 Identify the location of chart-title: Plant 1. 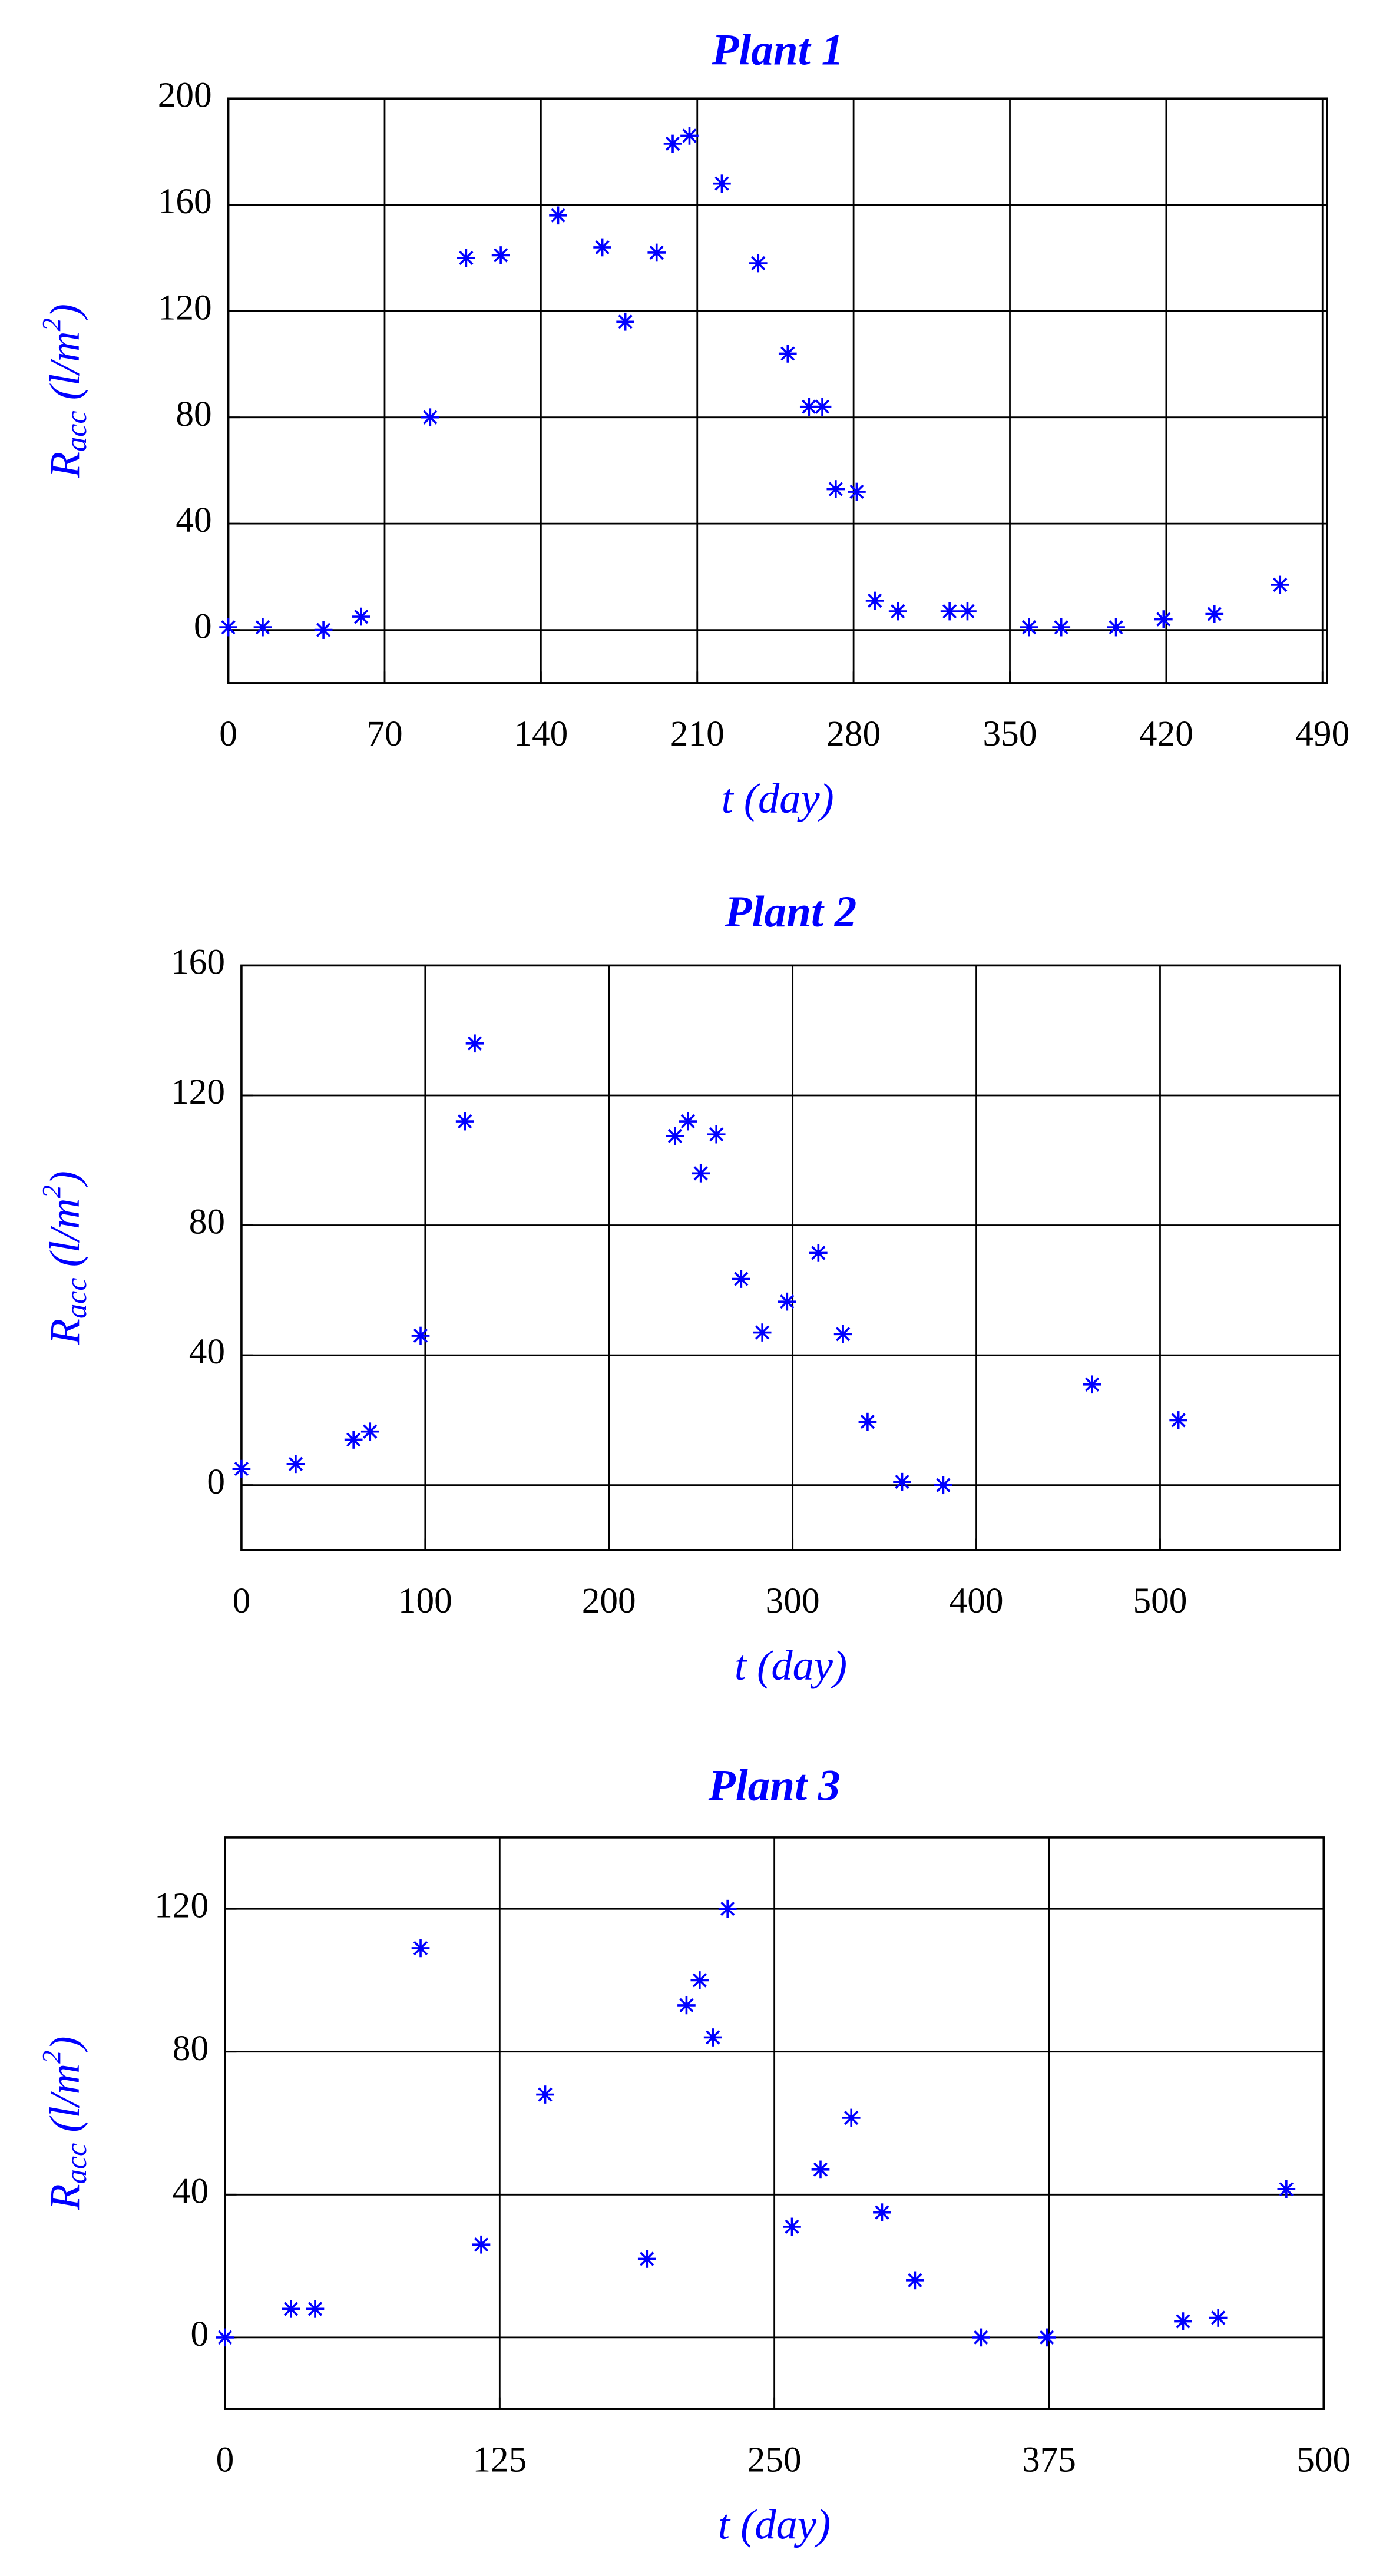
(777, 49).